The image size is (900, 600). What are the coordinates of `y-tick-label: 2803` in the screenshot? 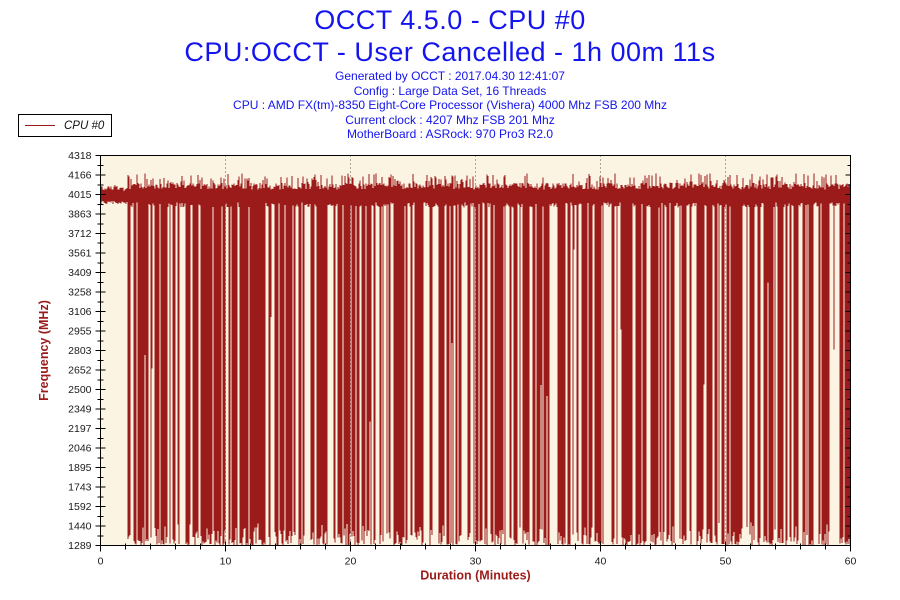 It's located at (80, 351).